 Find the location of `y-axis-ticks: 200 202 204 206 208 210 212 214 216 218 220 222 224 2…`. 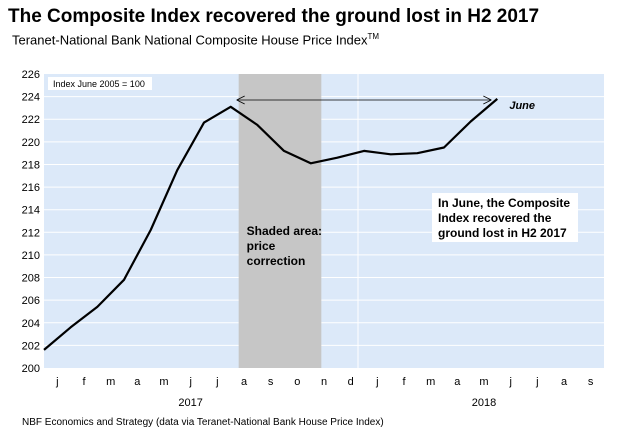

y-axis-ticks: 200 202 204 206 208 210 212 214 216 218 220 222 224 2… is located at coordinates (31, 222).